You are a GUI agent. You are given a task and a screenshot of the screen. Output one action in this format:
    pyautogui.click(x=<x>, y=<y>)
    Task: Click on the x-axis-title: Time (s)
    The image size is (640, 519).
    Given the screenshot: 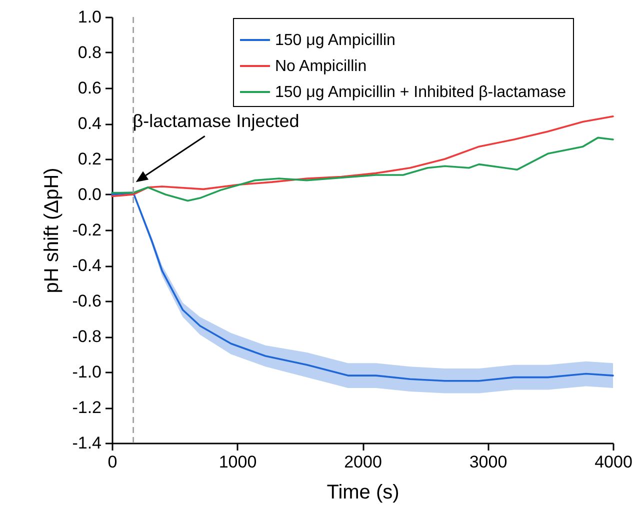 What is the action you would take?
    pyautogui.click(x=363, y=493)
    